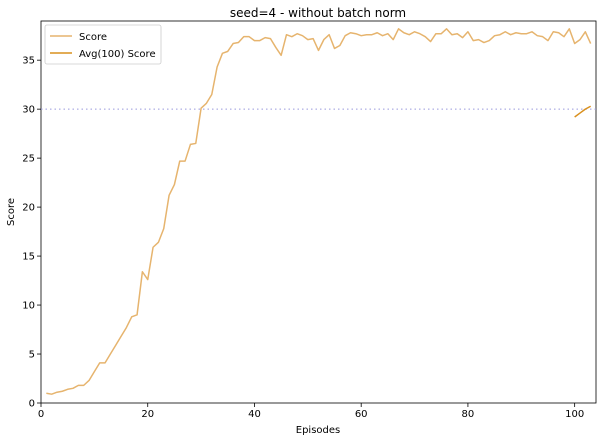  What do you see at coordinates (311, 411) in the screenshot?
I see `x-axis-ticks: 0 20 40 60 80 100` at bounding box center [311, 411].